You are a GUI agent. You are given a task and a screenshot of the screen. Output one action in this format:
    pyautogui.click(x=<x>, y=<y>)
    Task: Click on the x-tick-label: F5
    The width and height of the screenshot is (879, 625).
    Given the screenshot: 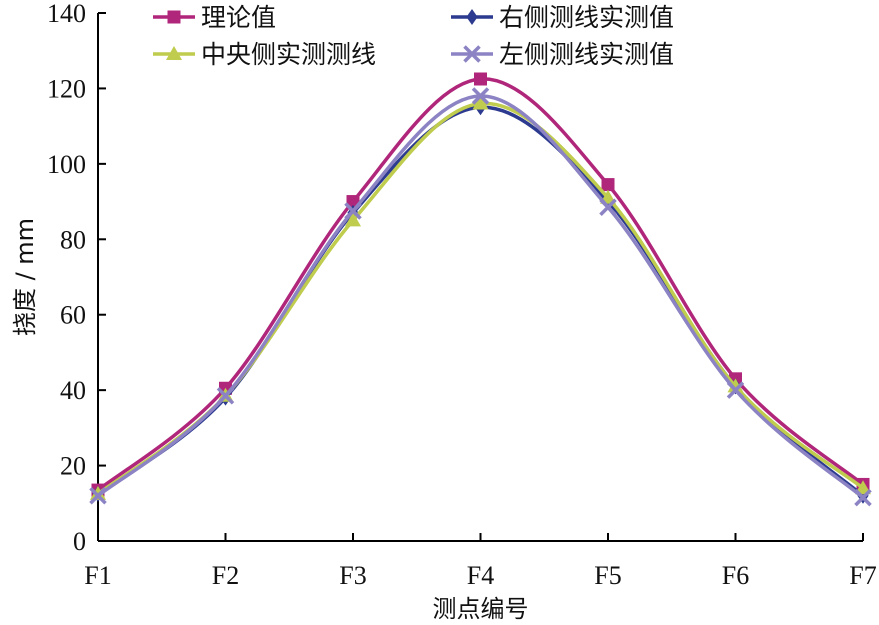 What is the action you would take?
    pyautogui.click(x=607, y=575)
    